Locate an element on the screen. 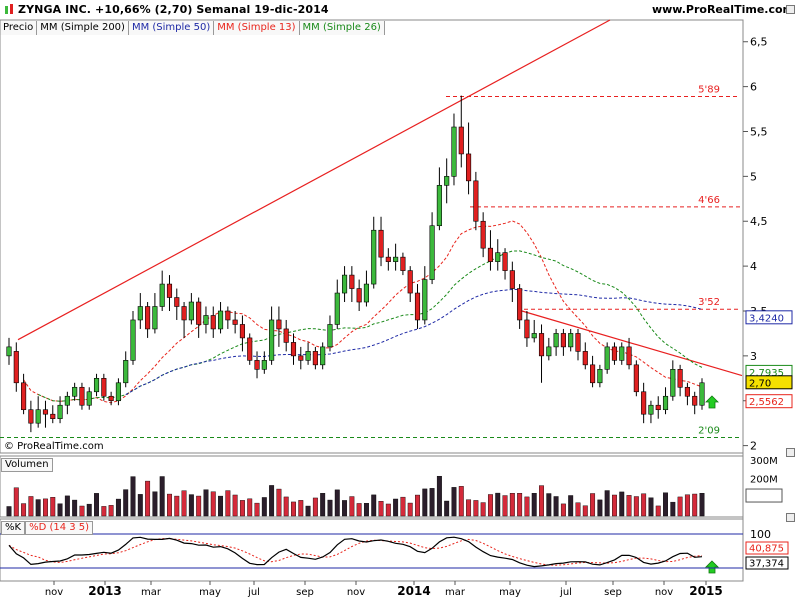 Image resolution: width=800 pixels, height=600 pixels. ma50-line is located at coordinates (414, 342).